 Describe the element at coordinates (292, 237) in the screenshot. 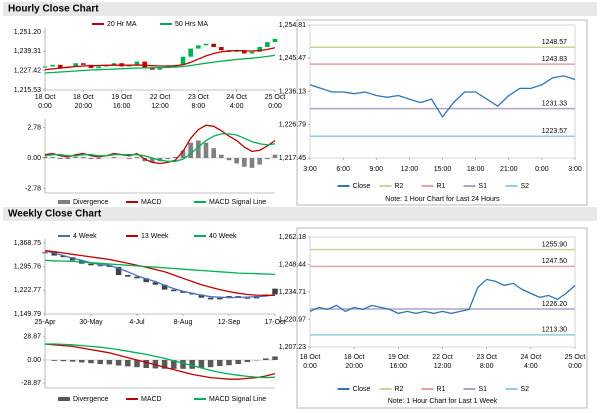

I see `y-tick-label: 1,262.18` at that location.